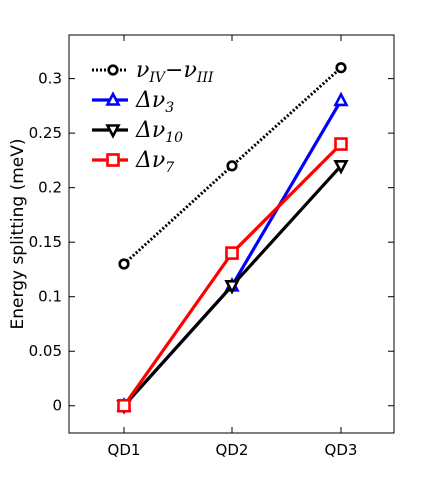  I want to click on legend-item: νIV−νIII, so click(153, 72).